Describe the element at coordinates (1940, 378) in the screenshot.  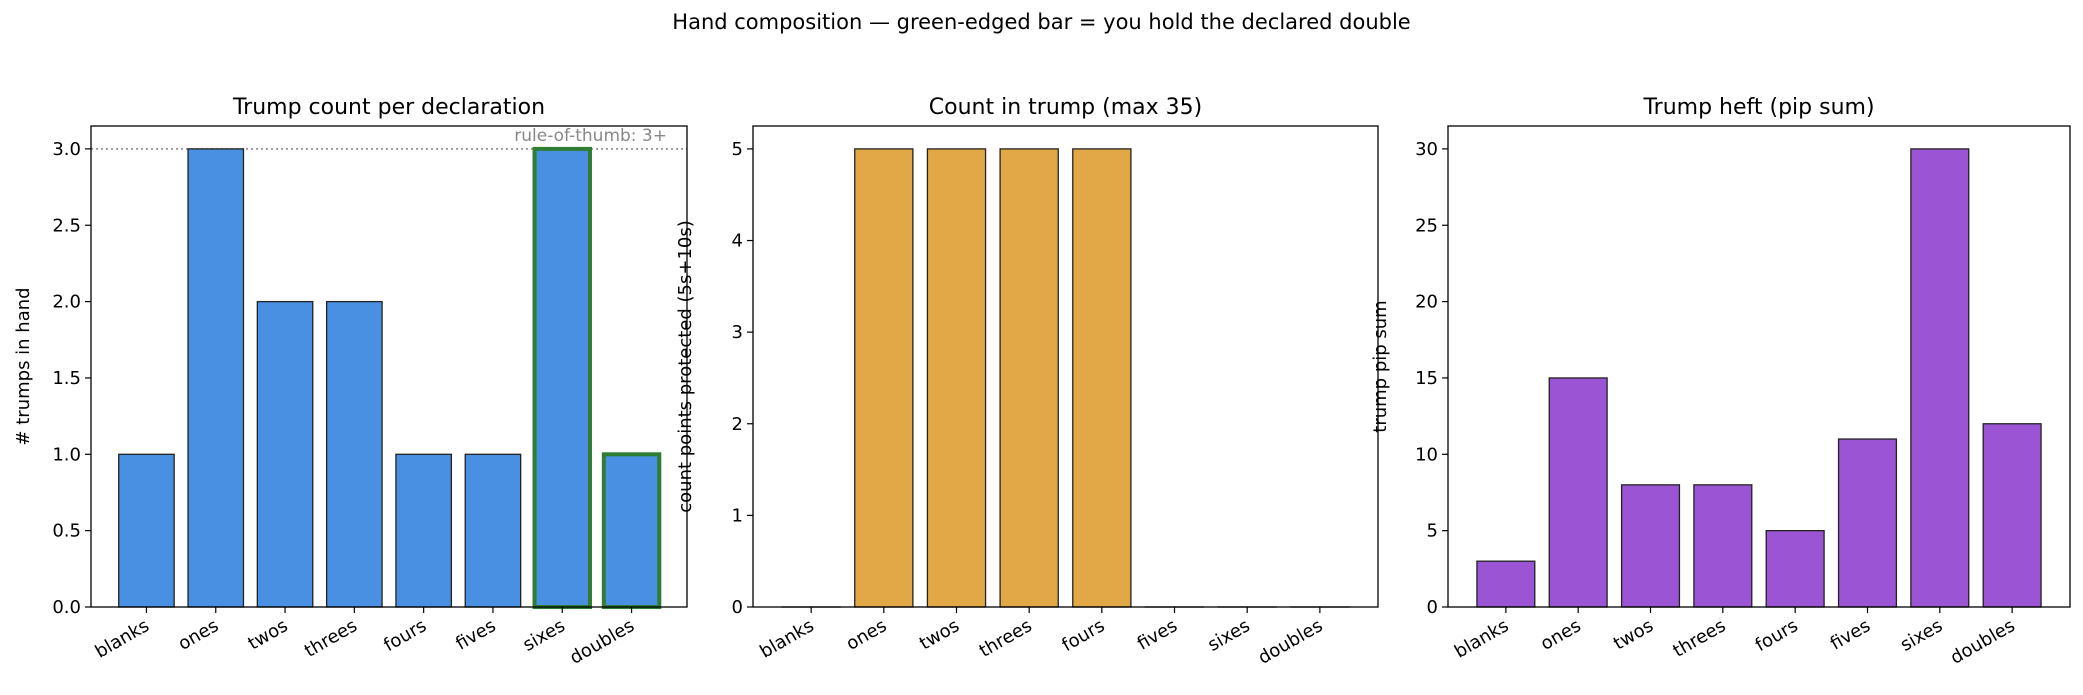
I see `bar-sixes` at that location.